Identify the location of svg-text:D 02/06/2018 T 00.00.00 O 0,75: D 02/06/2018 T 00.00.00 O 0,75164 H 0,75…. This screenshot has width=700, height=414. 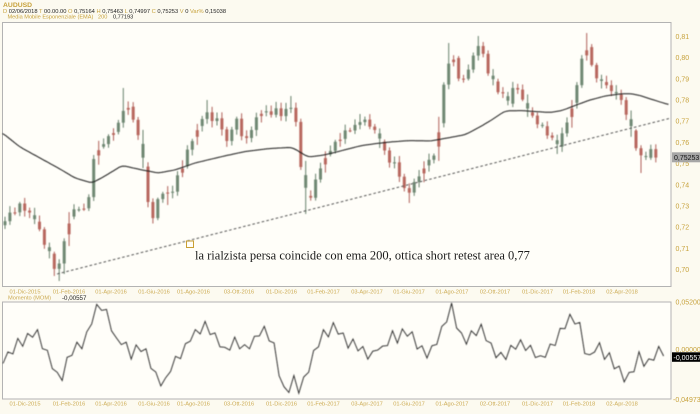
(114, 12).